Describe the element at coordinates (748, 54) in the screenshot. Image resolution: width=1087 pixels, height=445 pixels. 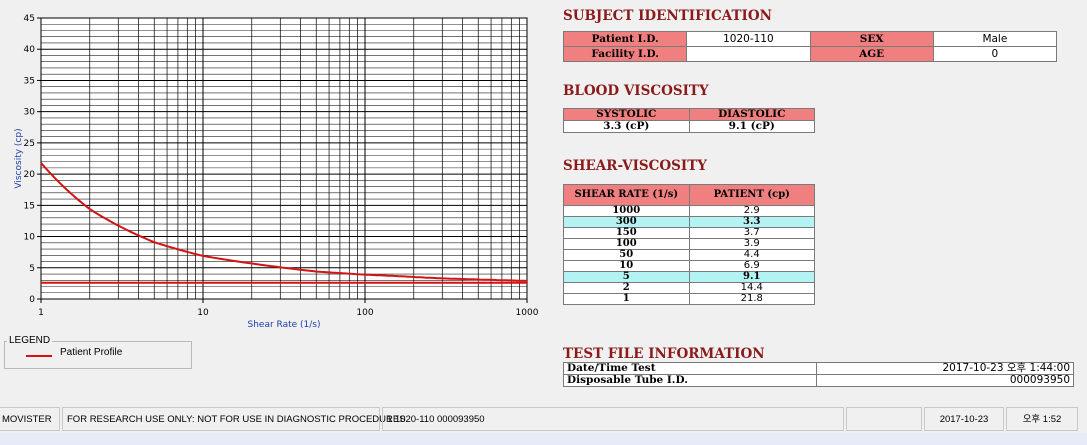
I see `facility-id-value` at that location.